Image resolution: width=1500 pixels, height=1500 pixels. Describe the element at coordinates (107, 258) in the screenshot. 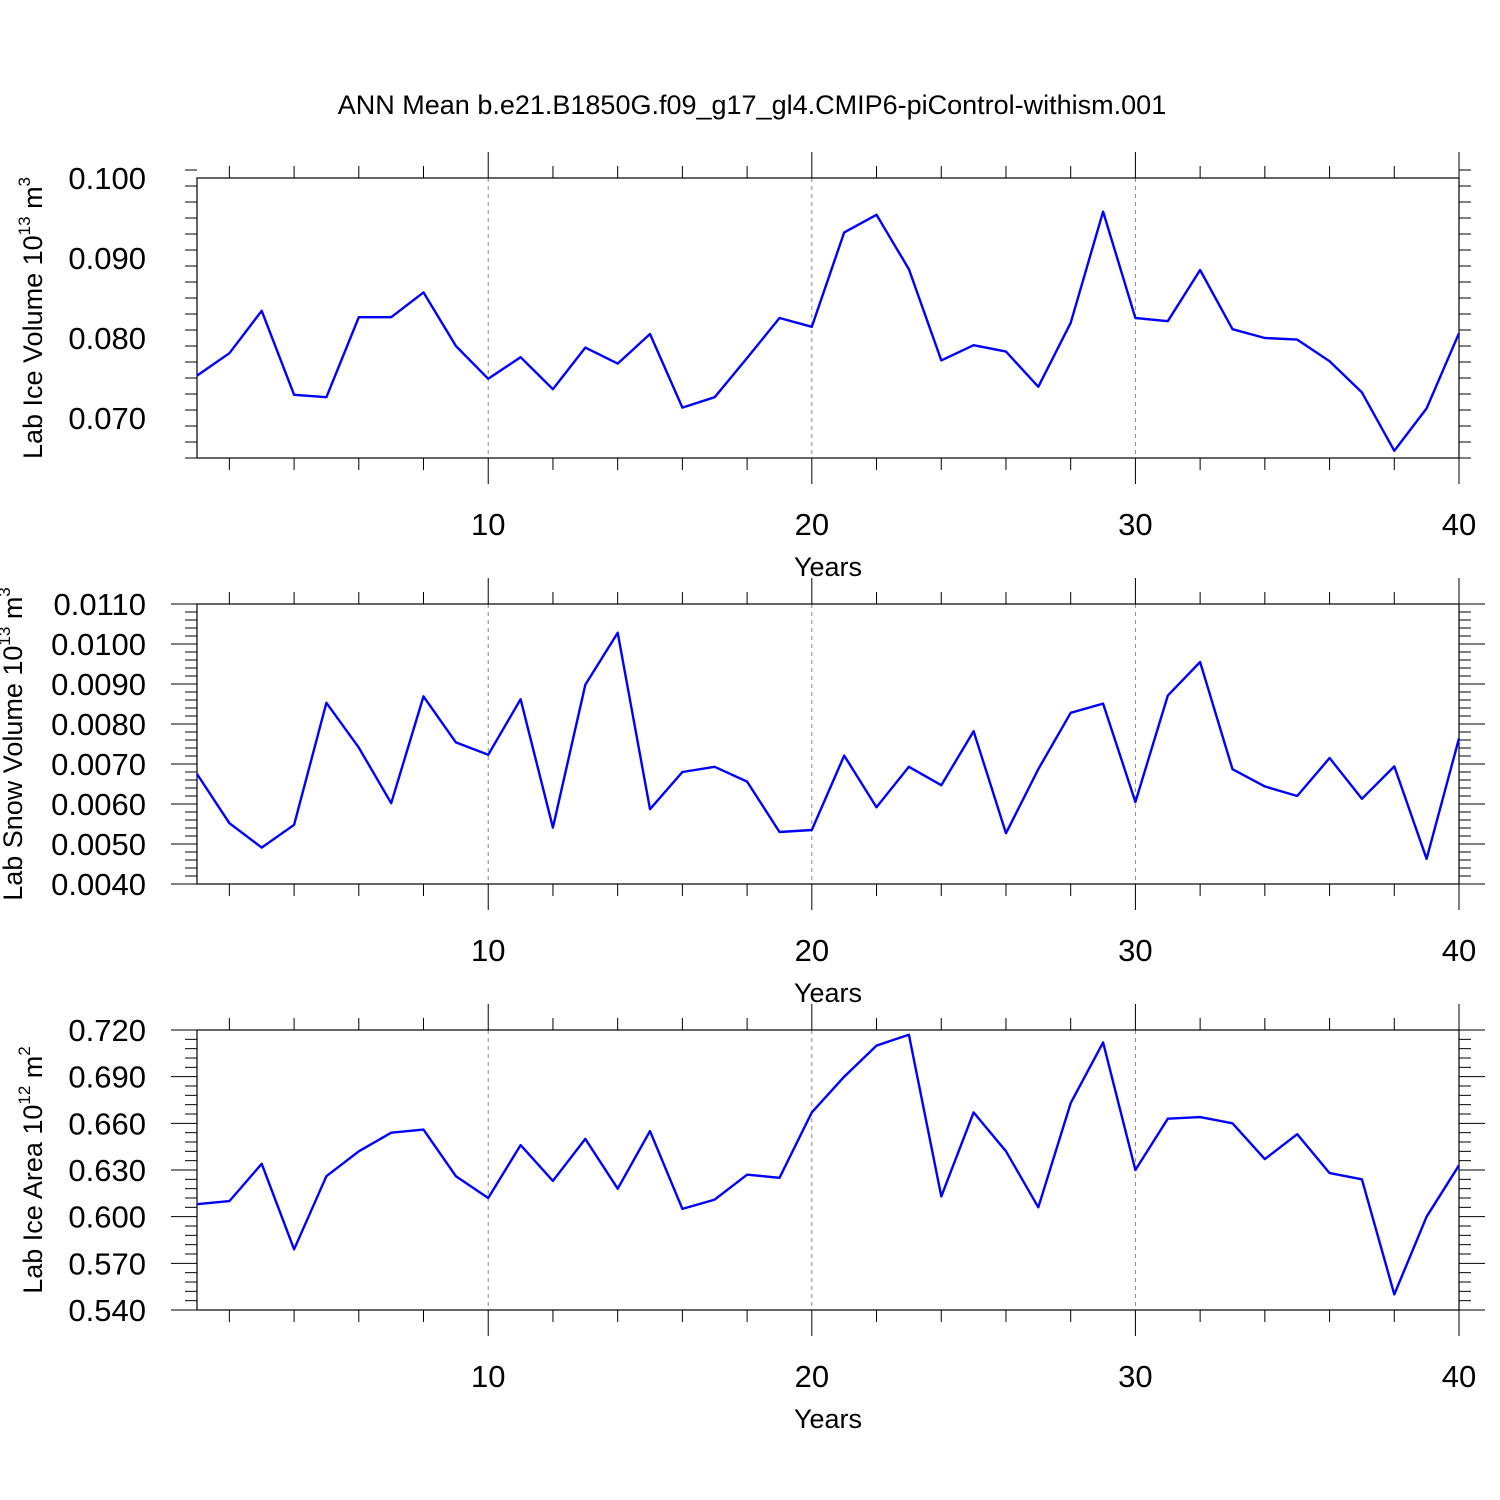

I see `y-tick-label: 0.090` at that location.